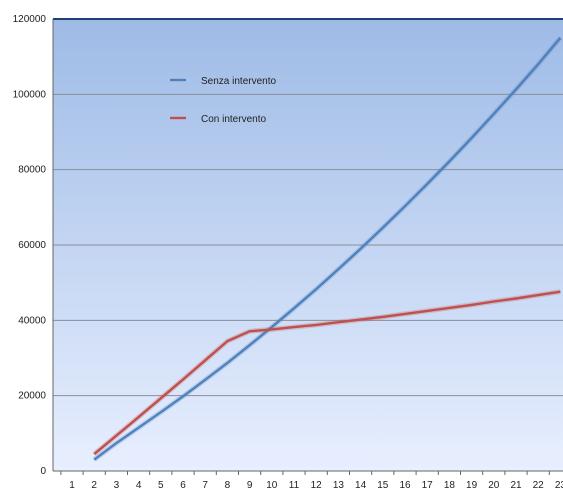 The height and width of the screenshot is (490, 563). Describe the element at coordinates (72, 485) in the screenshot. I see `x-tick-label: 1` at that location.